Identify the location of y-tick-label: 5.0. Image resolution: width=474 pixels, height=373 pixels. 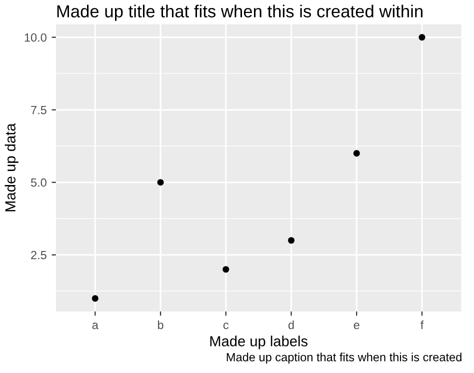
(38, 182).